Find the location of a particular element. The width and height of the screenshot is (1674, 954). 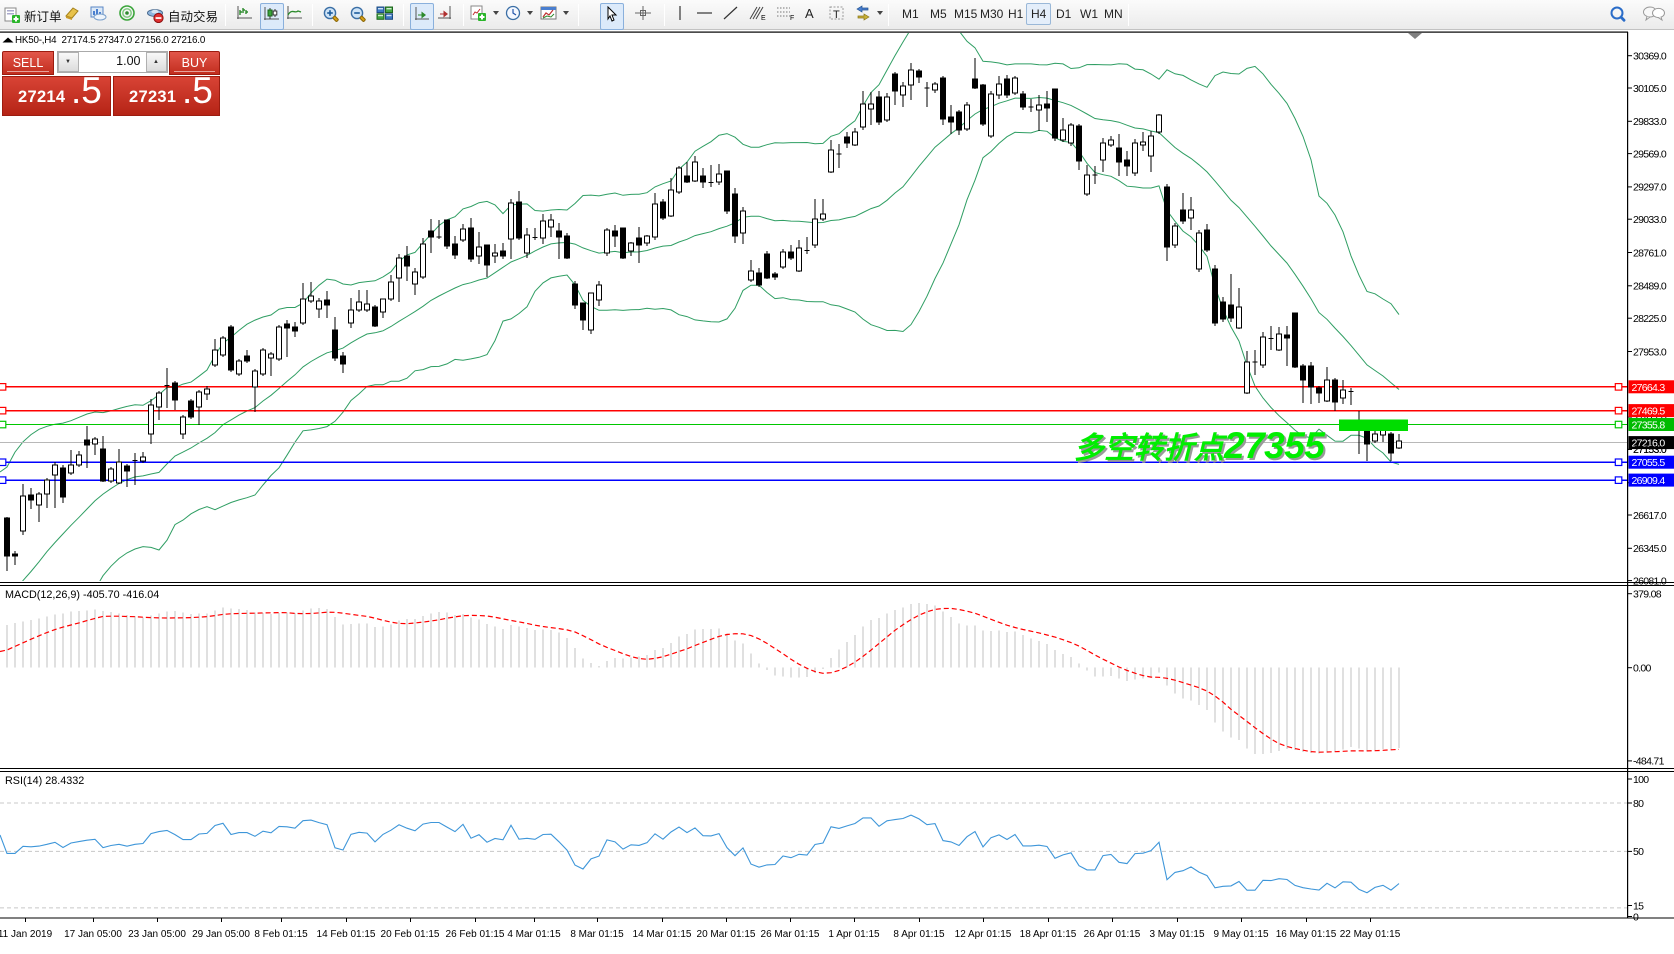

svg-text: 29297.0 is located at coordinates (1650, 188).